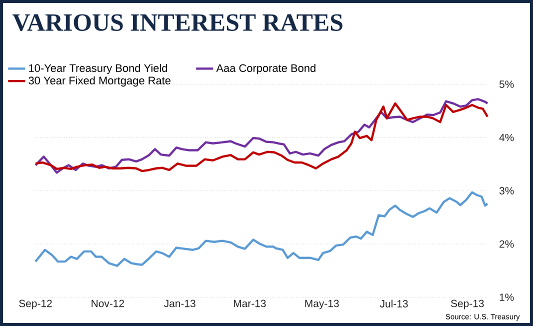 Image resolution: width=533 pixels, height=326 pixels. Describe the element at coordinates (98, 69) in the screenshot. I see `legend-label: 10-Year Treasury Bond Yield` at that location.